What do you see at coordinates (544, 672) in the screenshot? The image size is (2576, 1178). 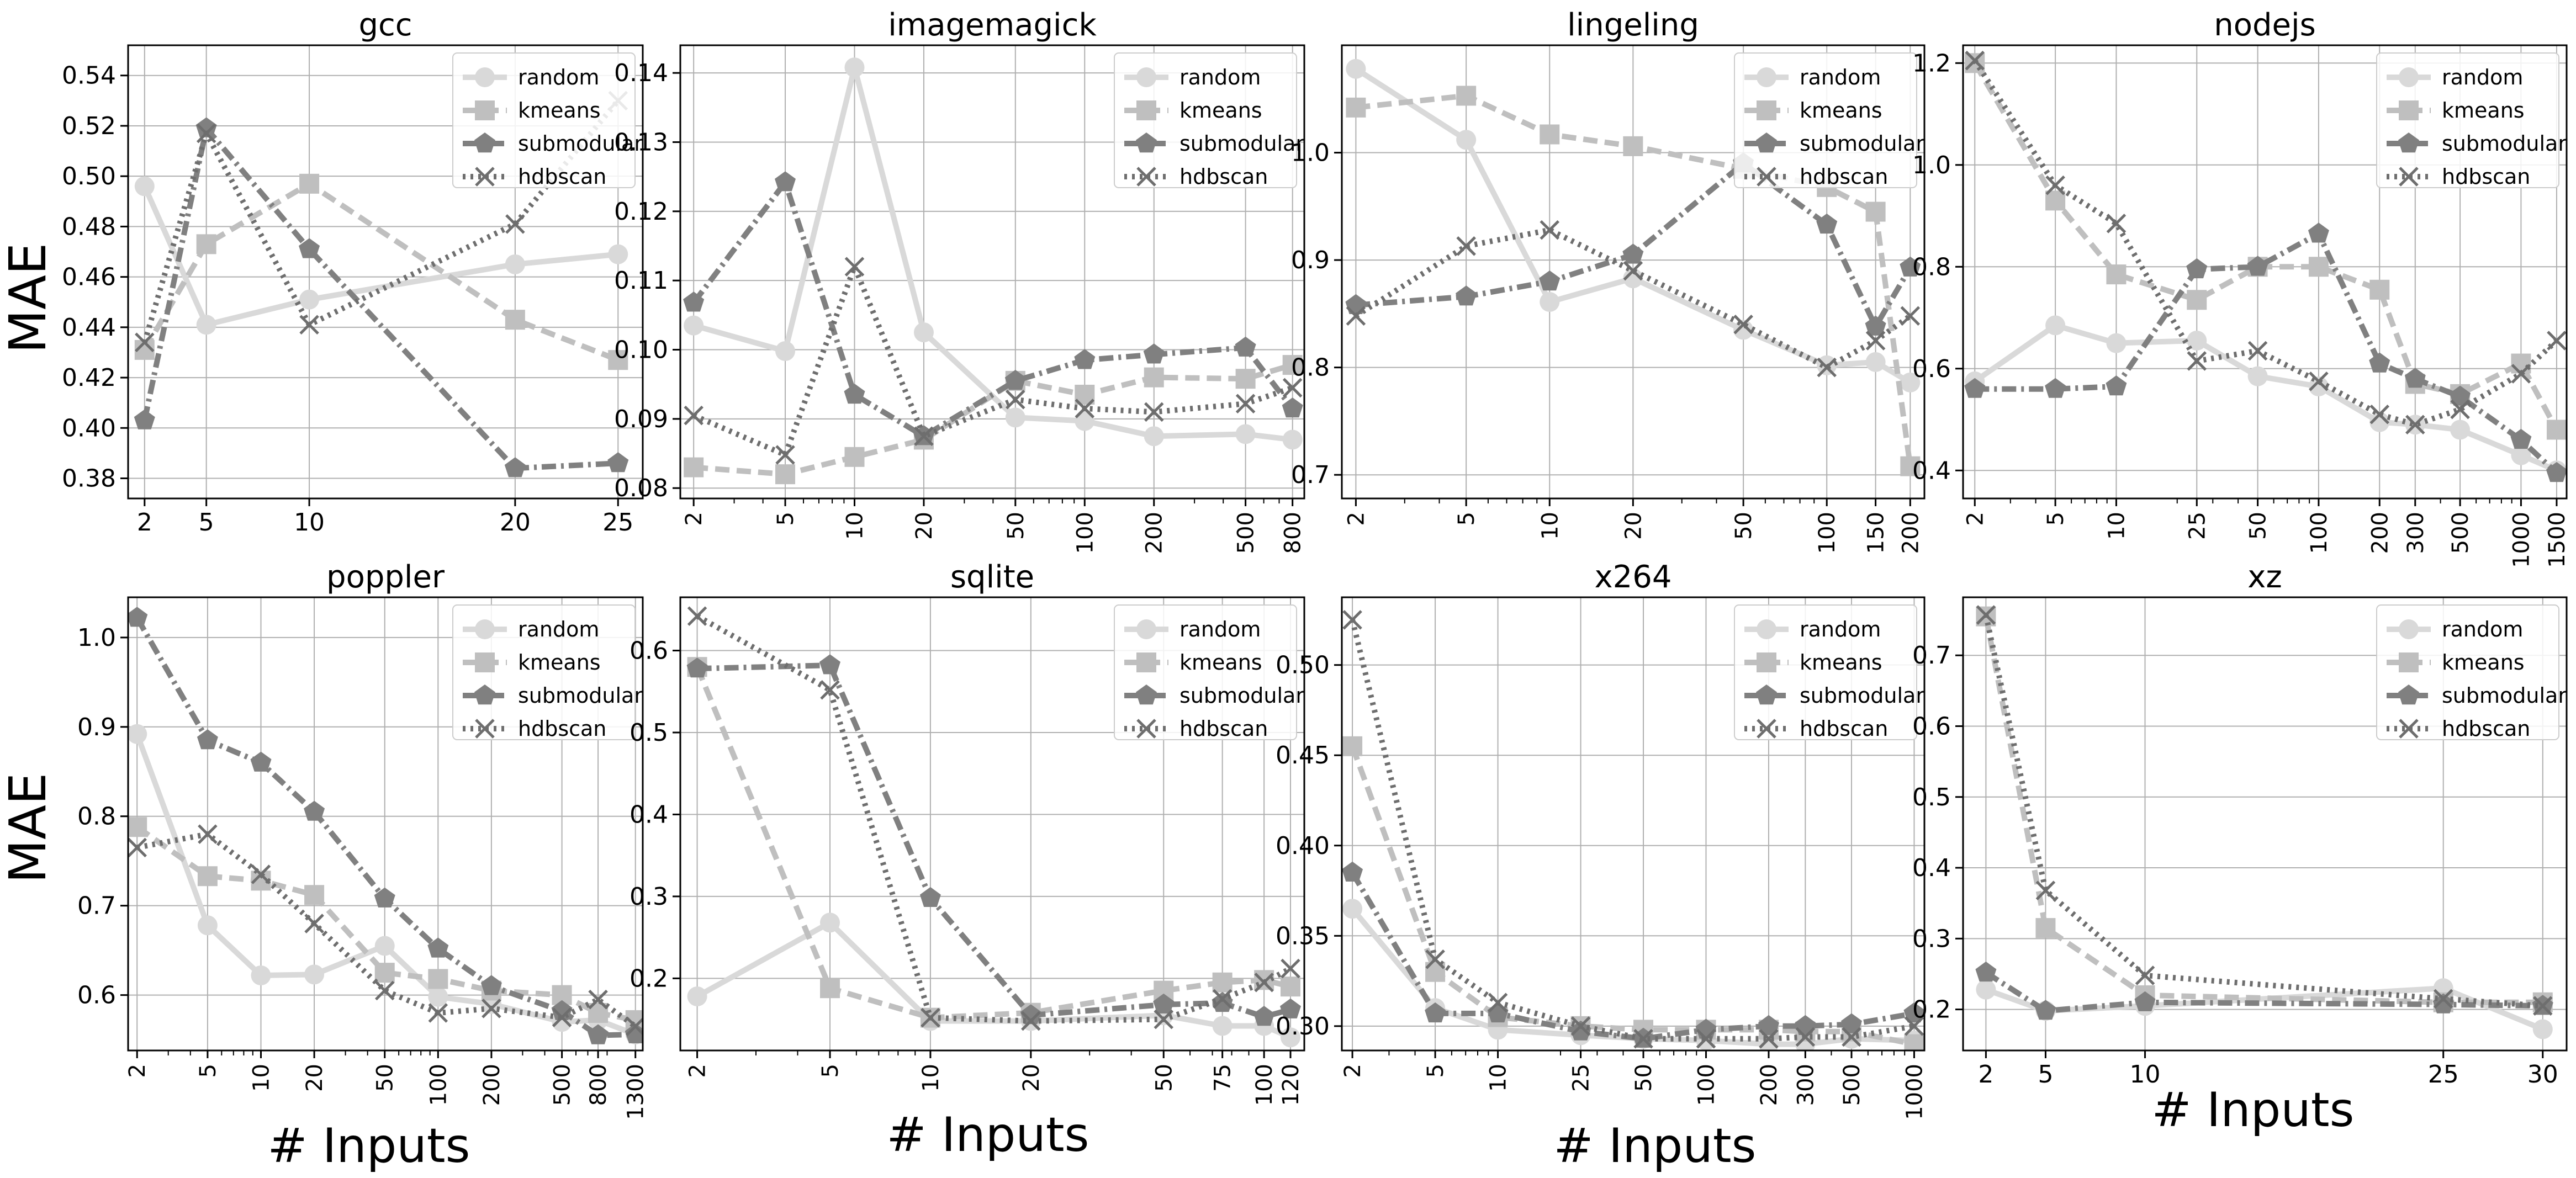 I see `legend-box` at bounding box center [544, 672].